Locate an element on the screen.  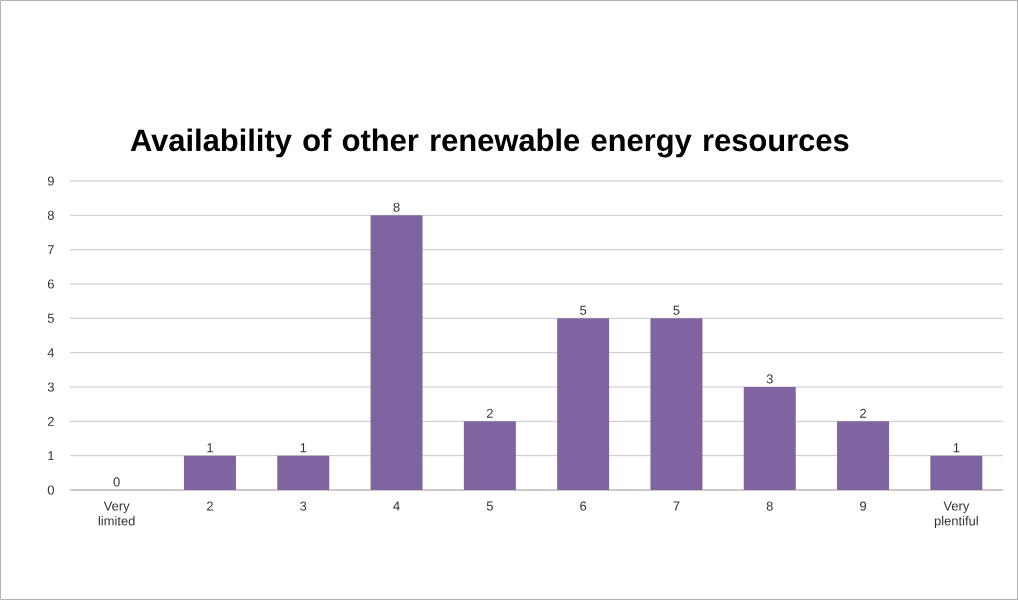
x-tick-label: 7 is located at coordinates (676, 506).